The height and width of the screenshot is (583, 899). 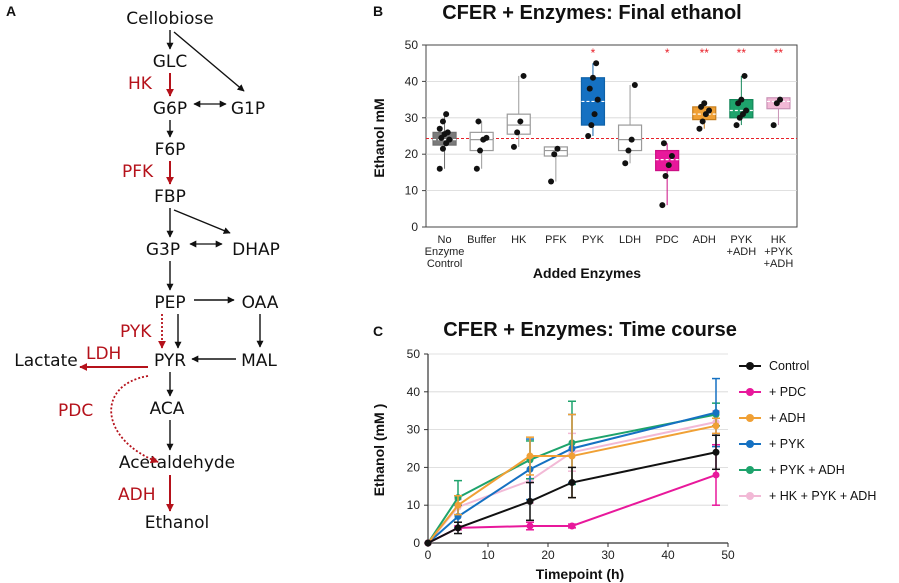 I want to click on node-acetaldehyde: Acetaldehyde, so click(x=177, y=463).